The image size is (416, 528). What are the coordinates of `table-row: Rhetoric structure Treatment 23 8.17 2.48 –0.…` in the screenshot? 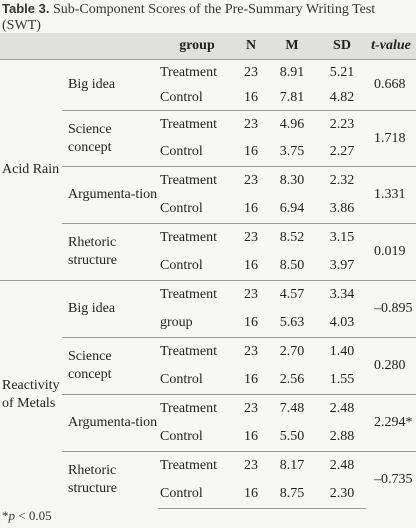 It's located at (208, 480).